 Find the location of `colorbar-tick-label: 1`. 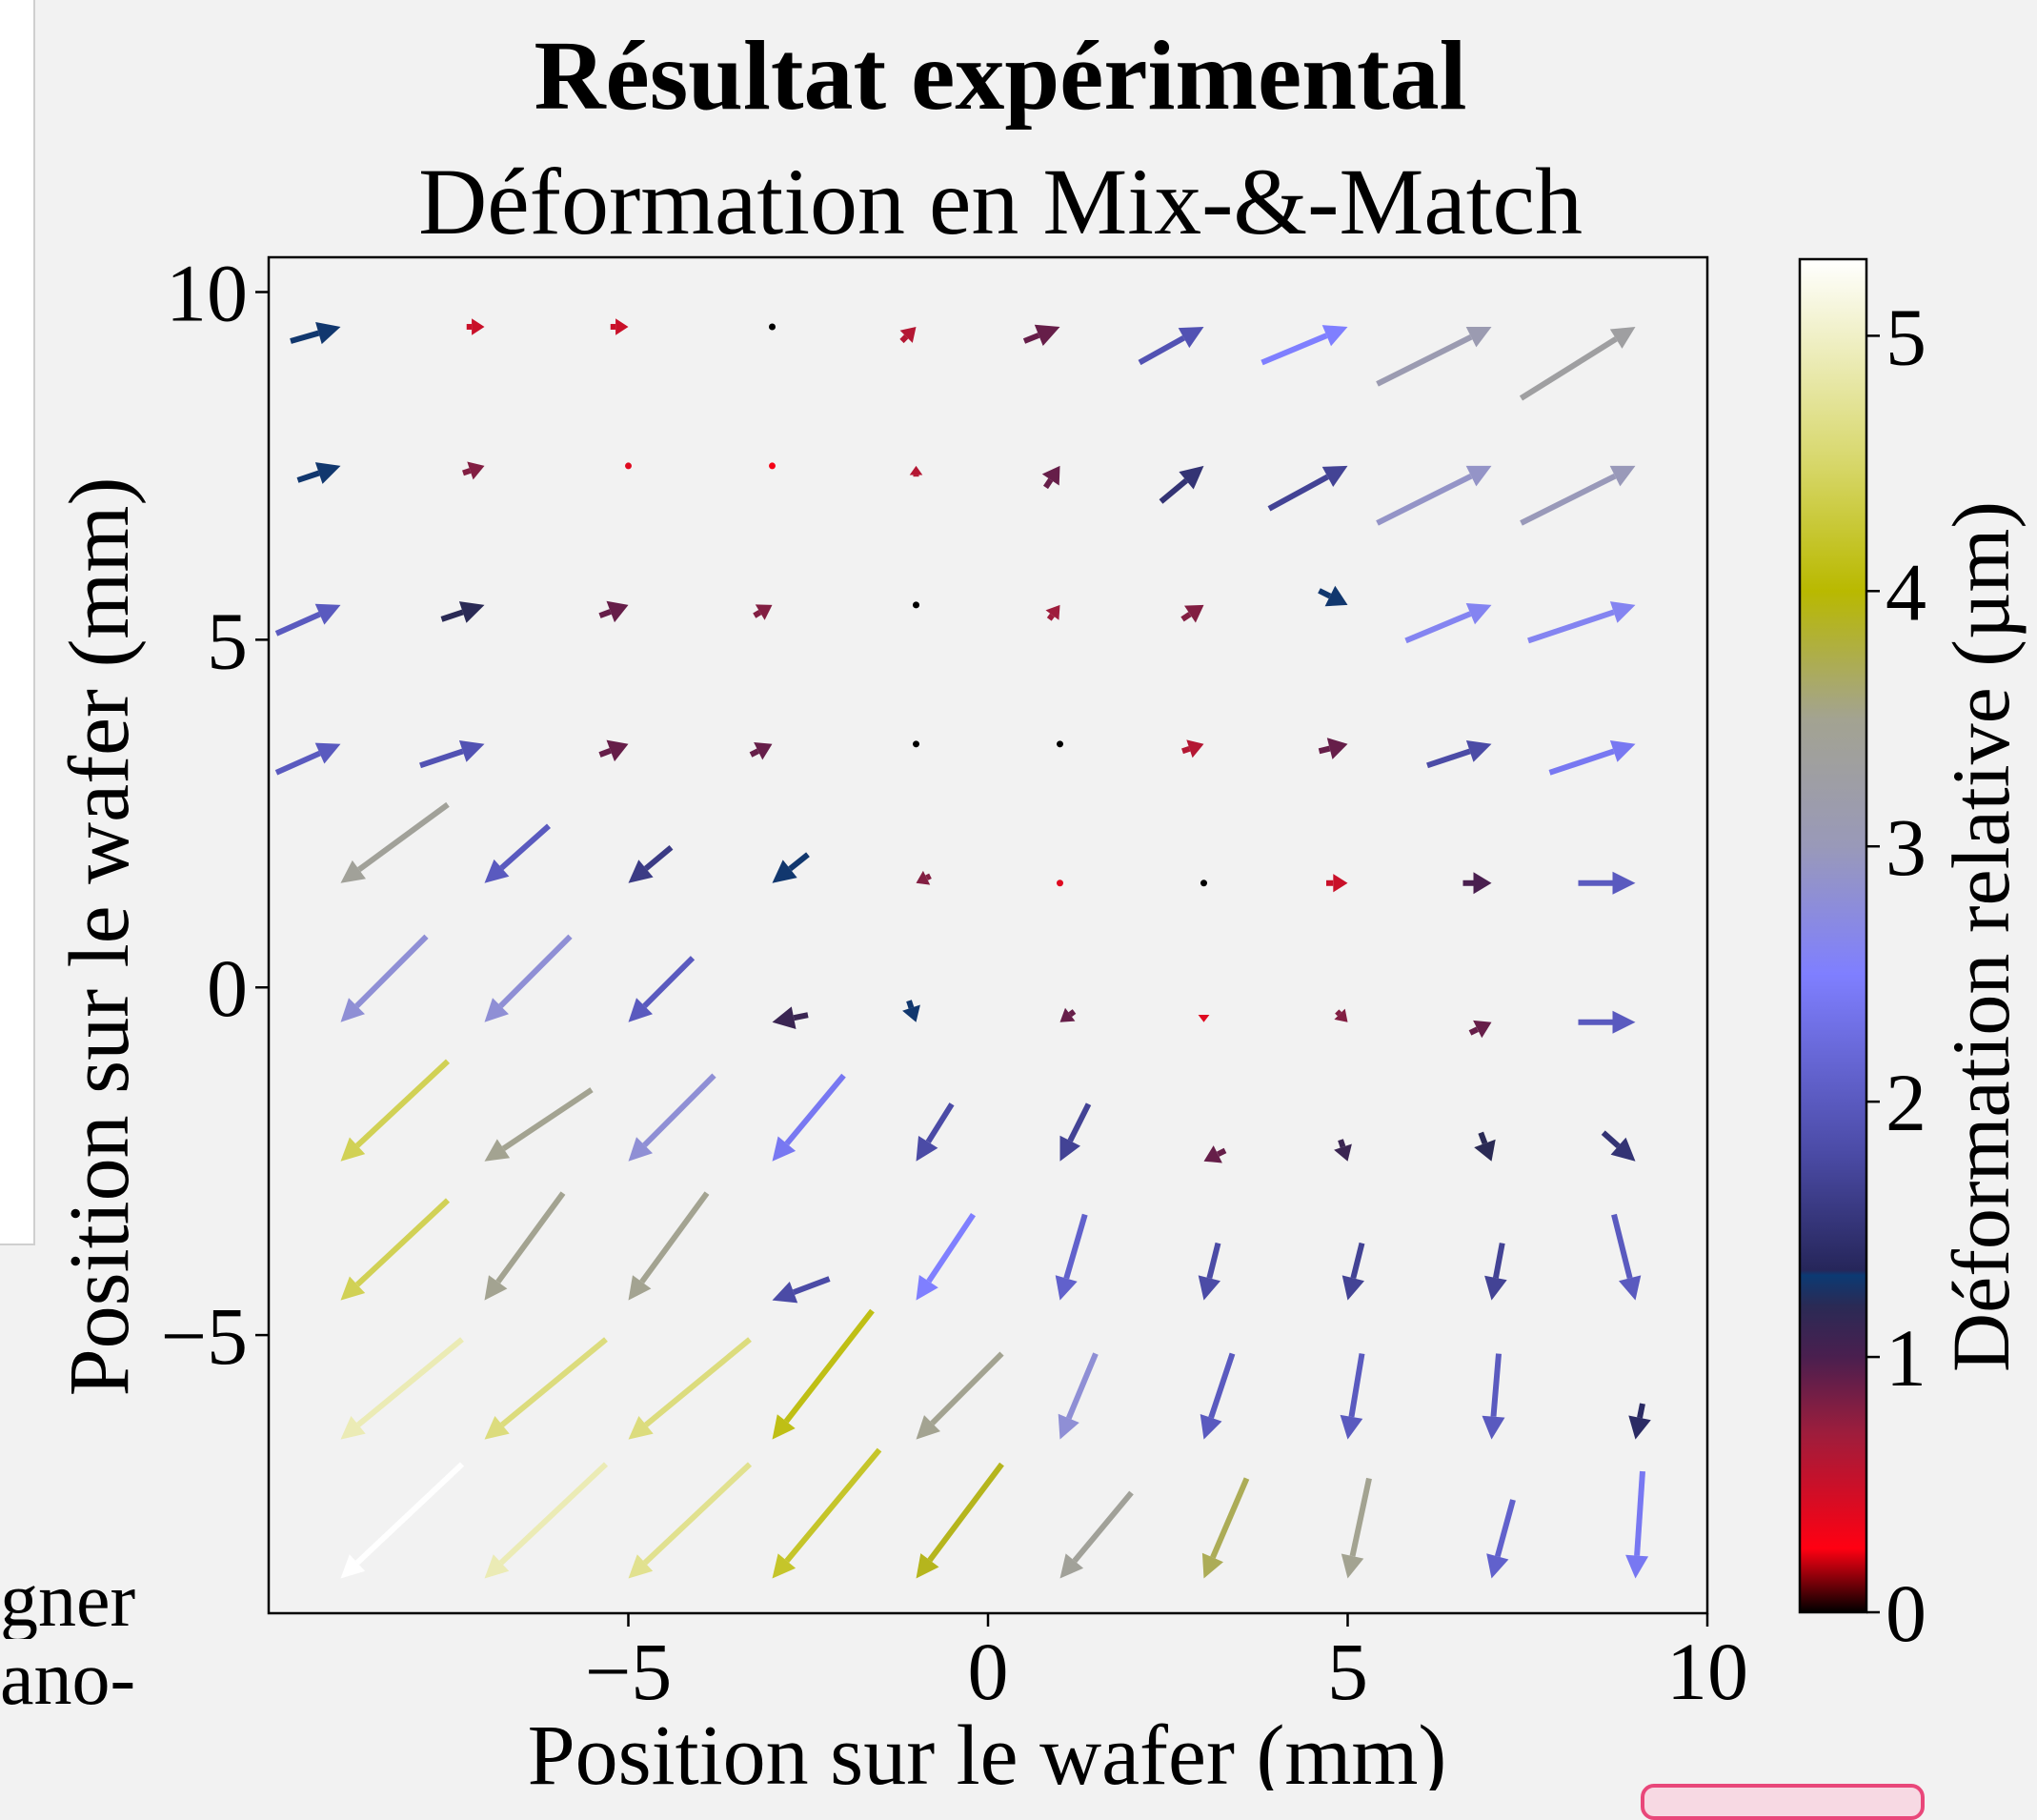

colorbar-tick-label: 1 is located at coordinates (1906, 1358).